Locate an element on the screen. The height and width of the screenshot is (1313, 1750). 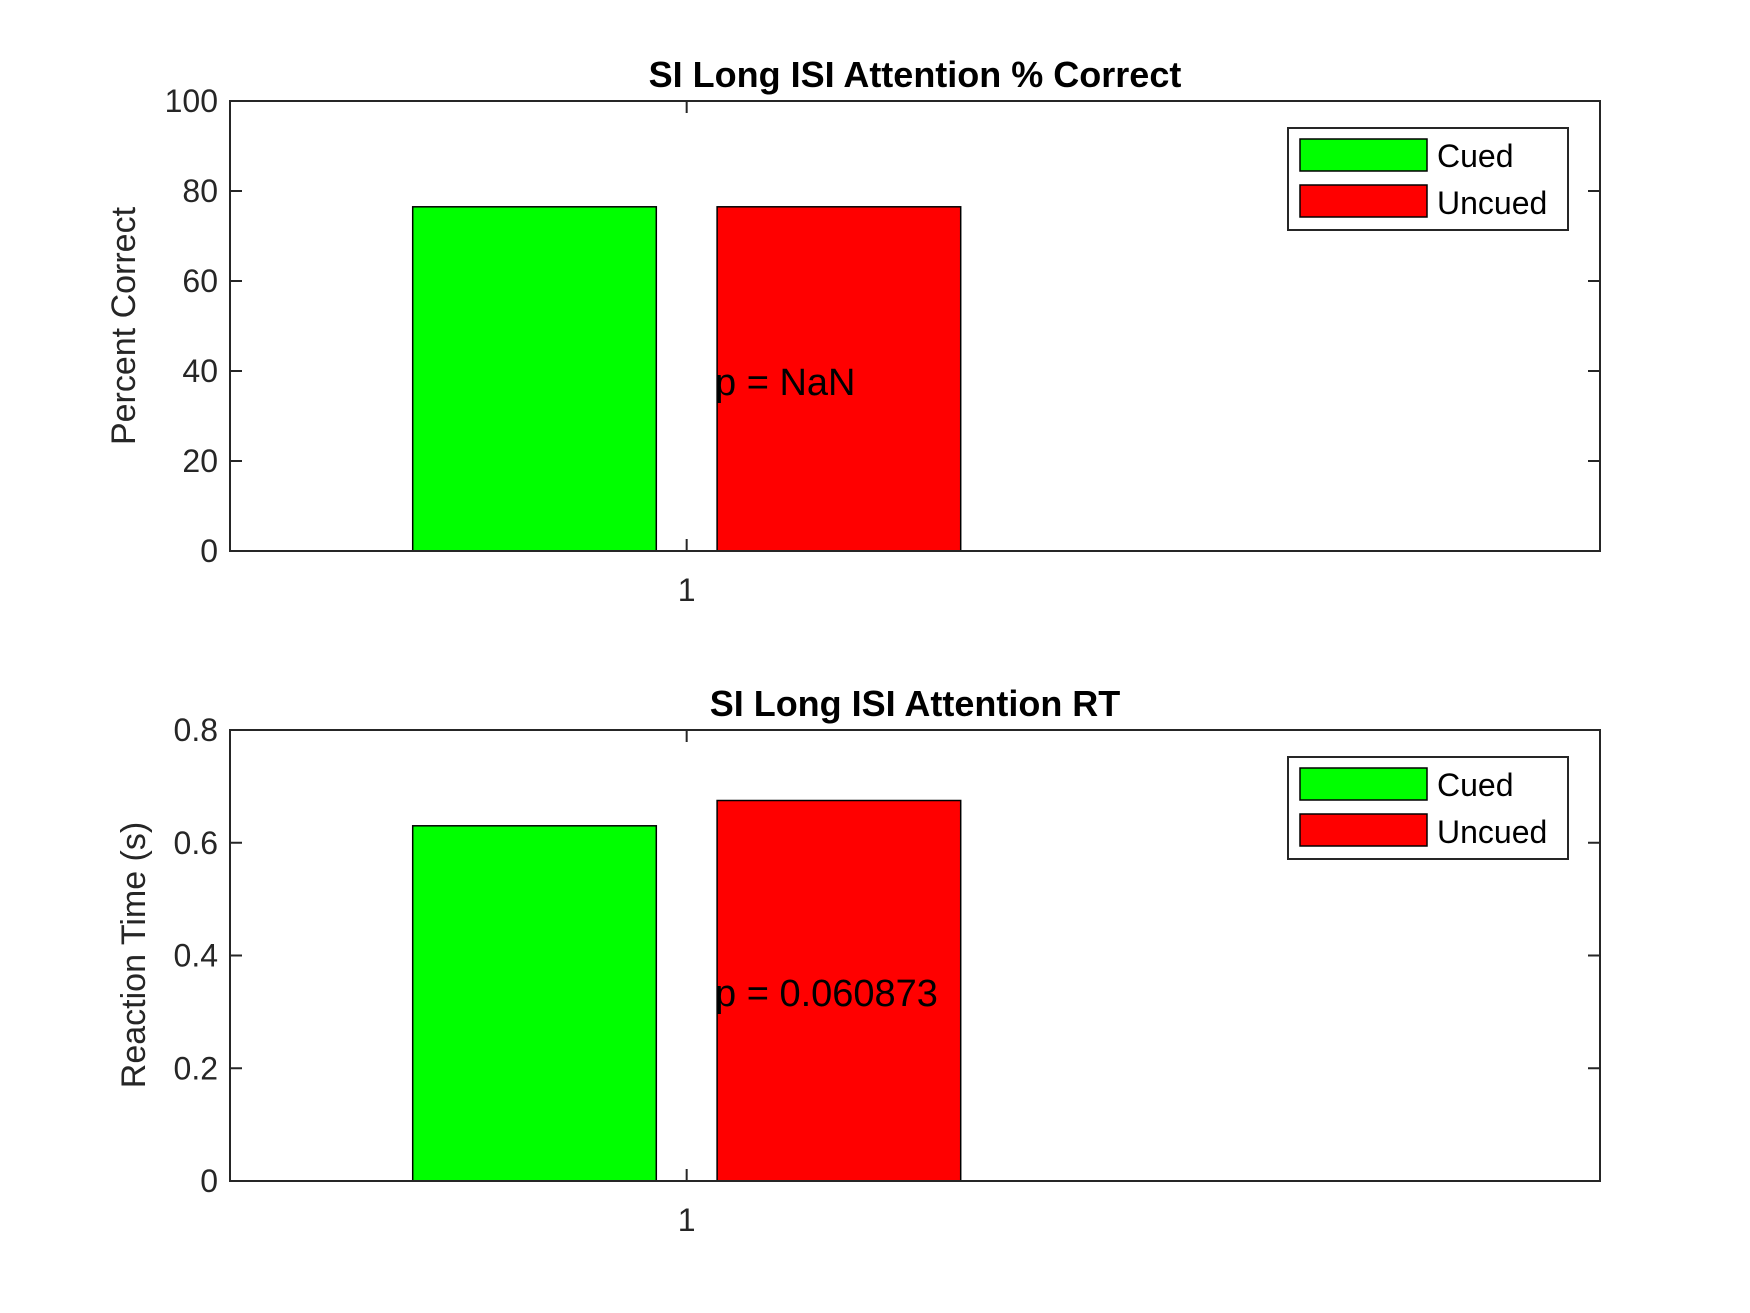
p-value-annotation: p = 0.060873 is located at coordinates (826, 994).